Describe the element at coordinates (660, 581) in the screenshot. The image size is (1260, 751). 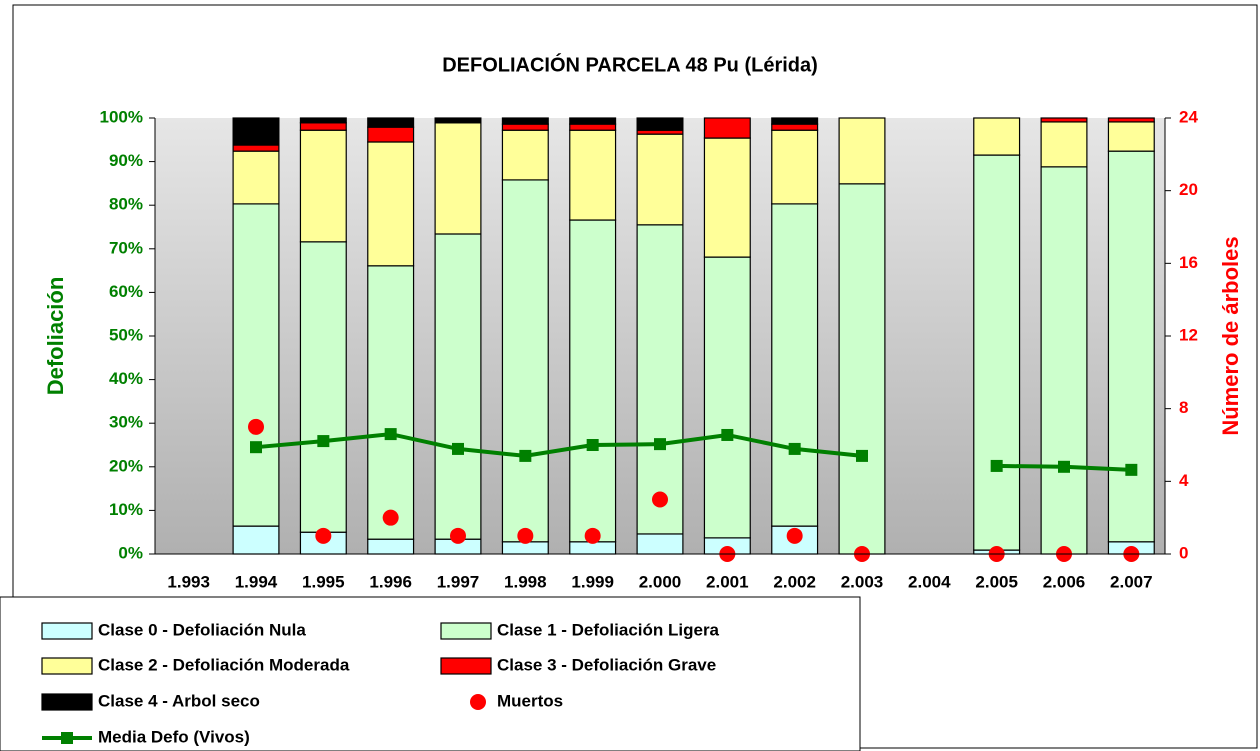
I see `x-tick-label: 2.000` at that location.